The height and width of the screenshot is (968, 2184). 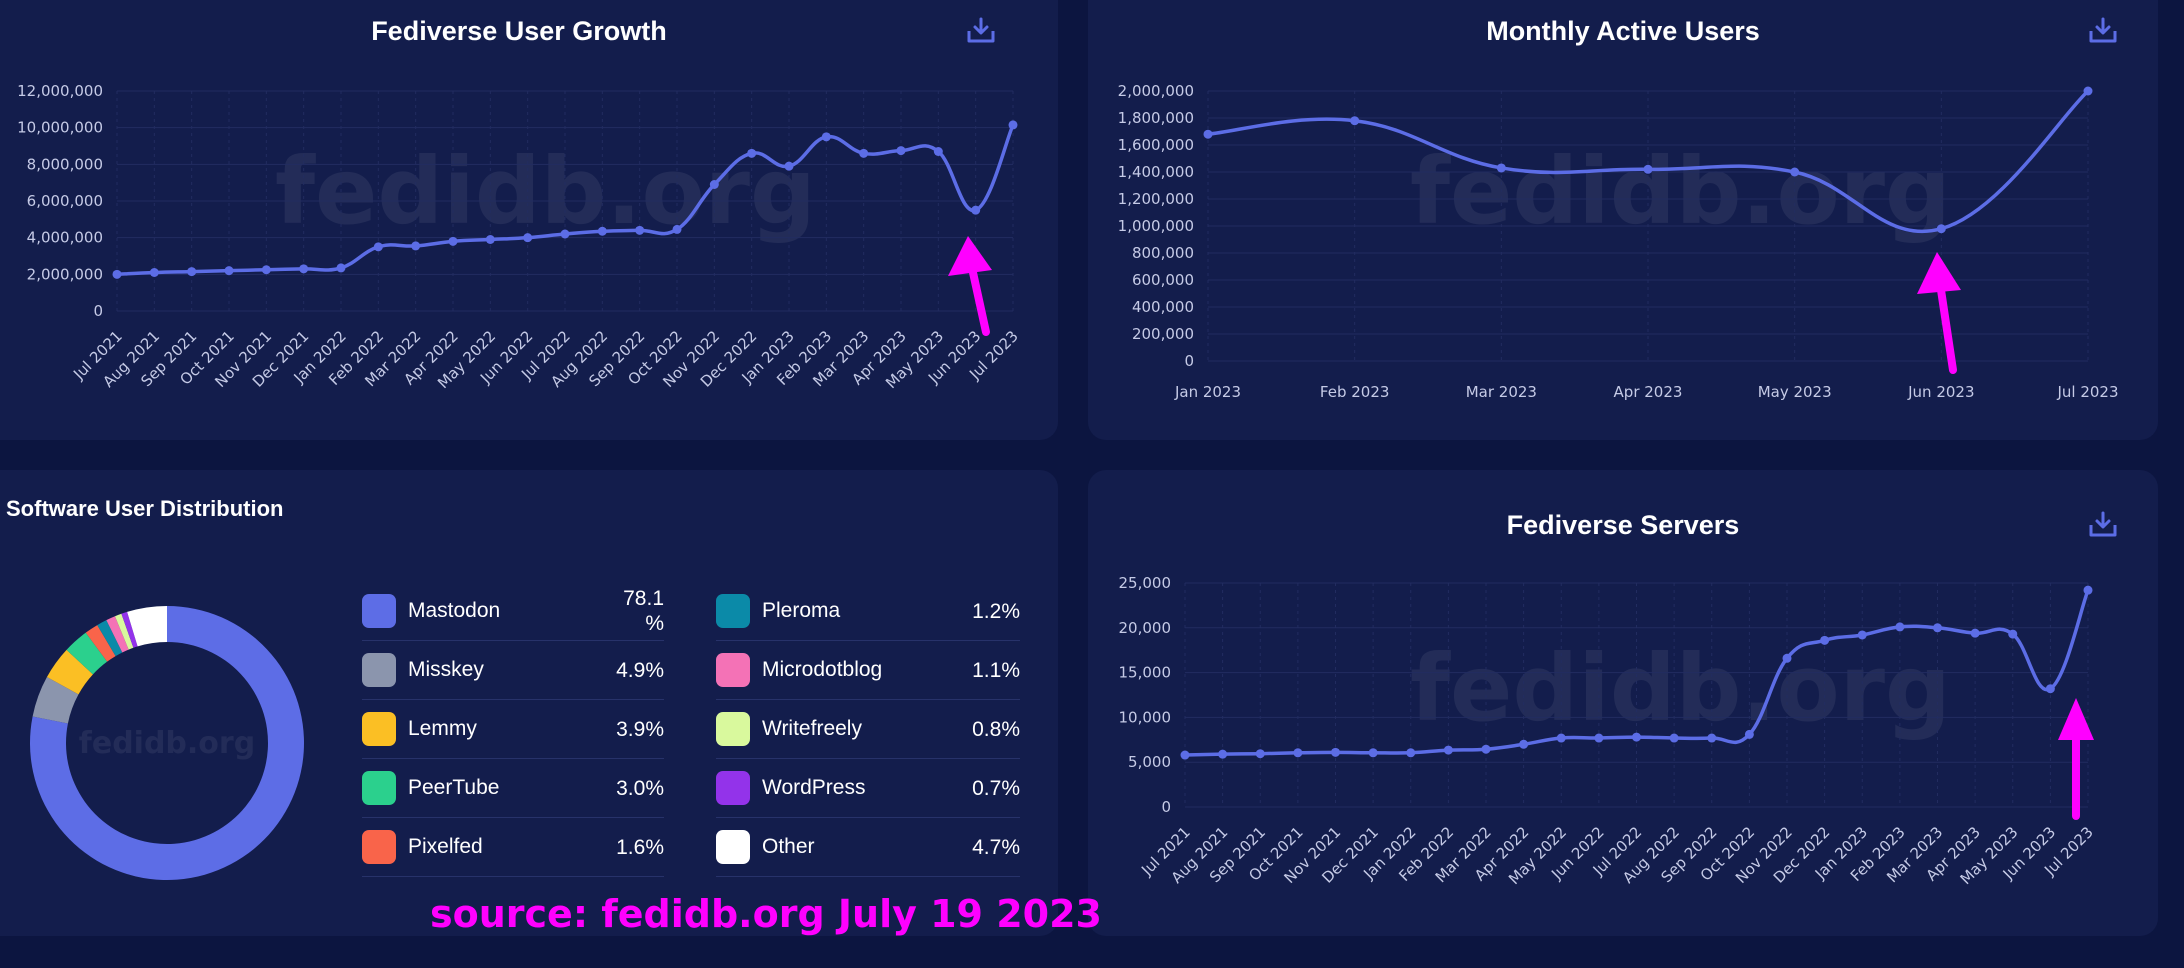 I want to click on legend-label: Other, so click(x=788, y=846).